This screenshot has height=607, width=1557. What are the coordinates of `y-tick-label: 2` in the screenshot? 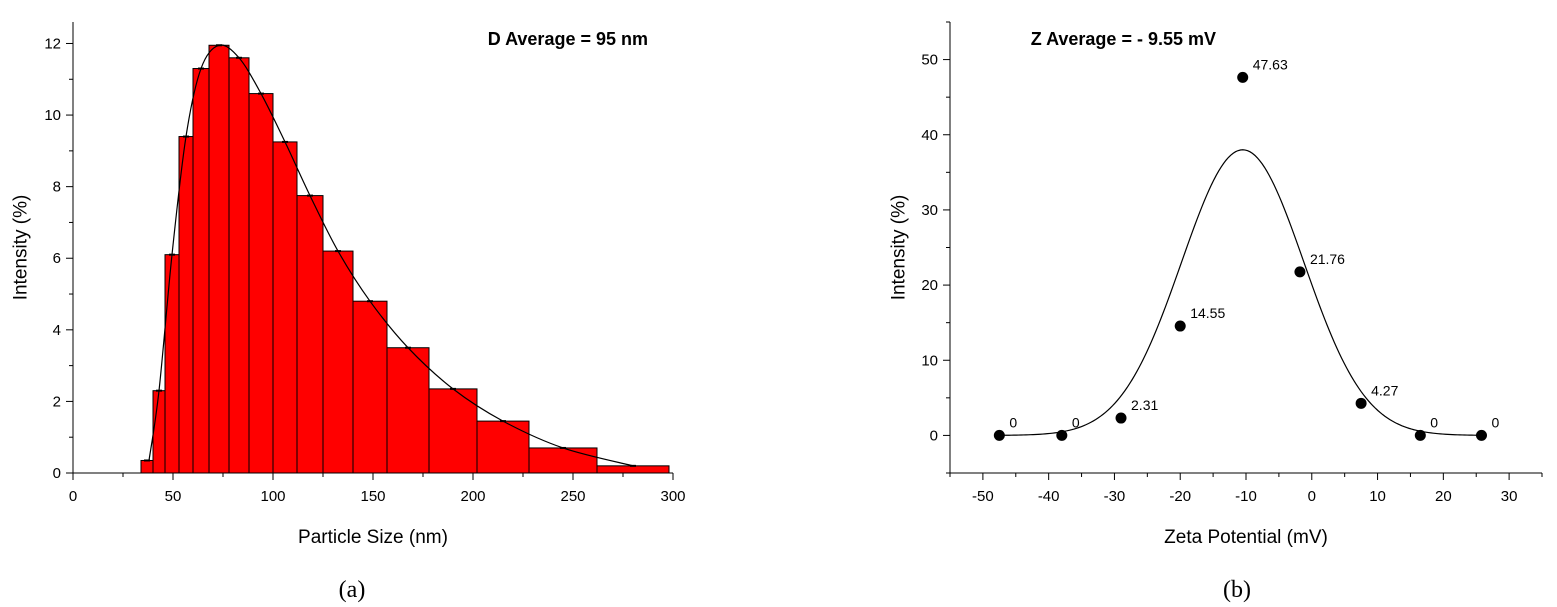 It's located at (57, 401).